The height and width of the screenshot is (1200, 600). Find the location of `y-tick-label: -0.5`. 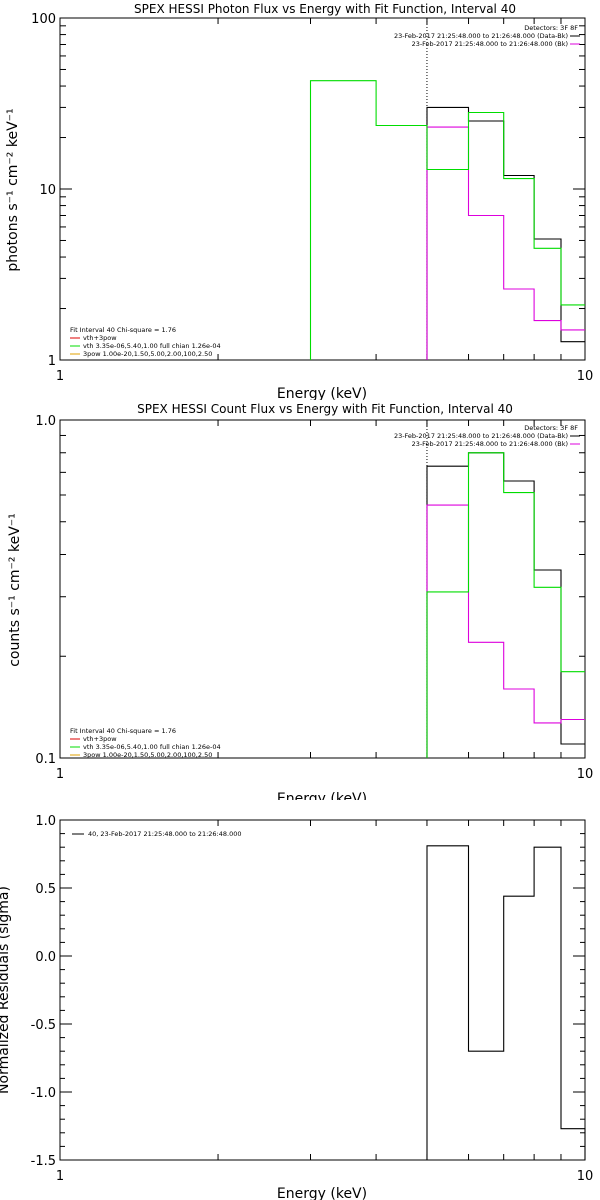

y-tick-label: -0.5 is located at coordinates (43, 1025).